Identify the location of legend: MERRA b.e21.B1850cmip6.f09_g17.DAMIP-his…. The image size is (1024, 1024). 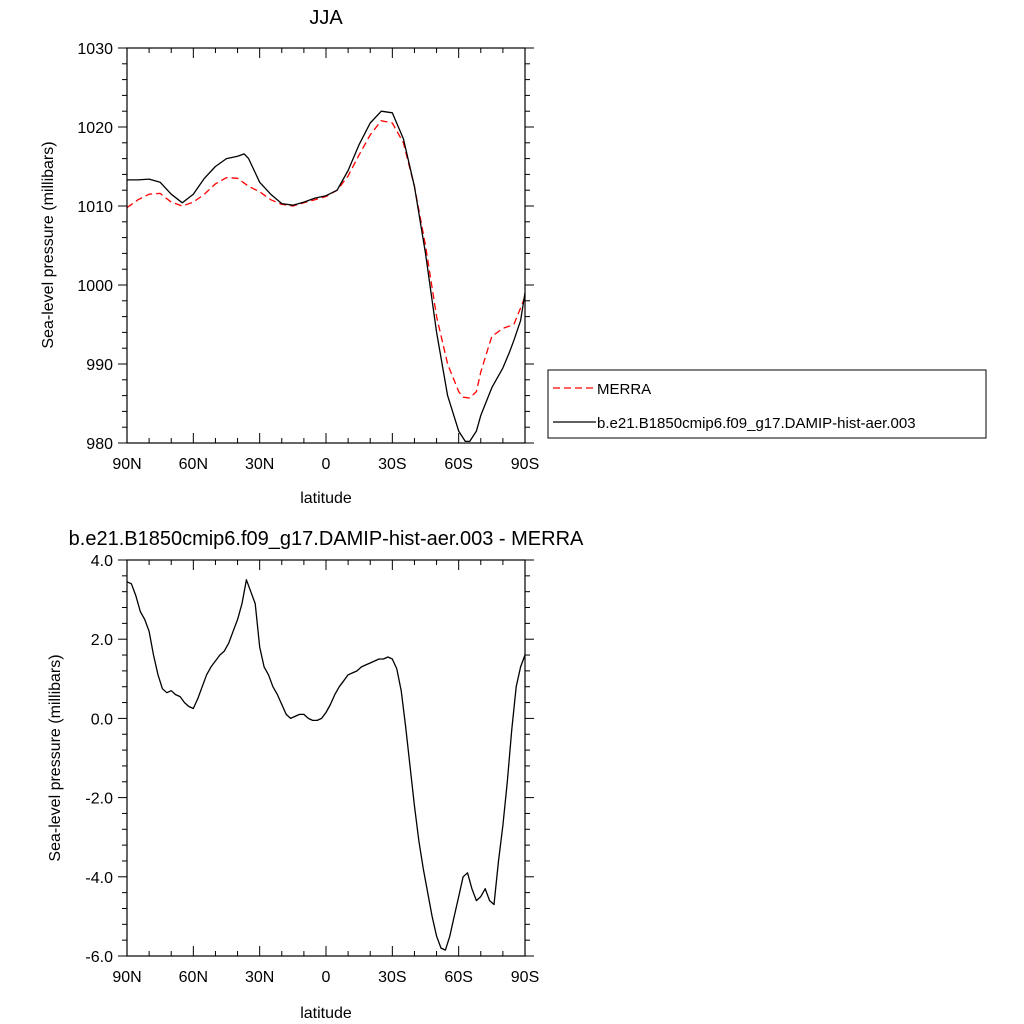
(767, 404).